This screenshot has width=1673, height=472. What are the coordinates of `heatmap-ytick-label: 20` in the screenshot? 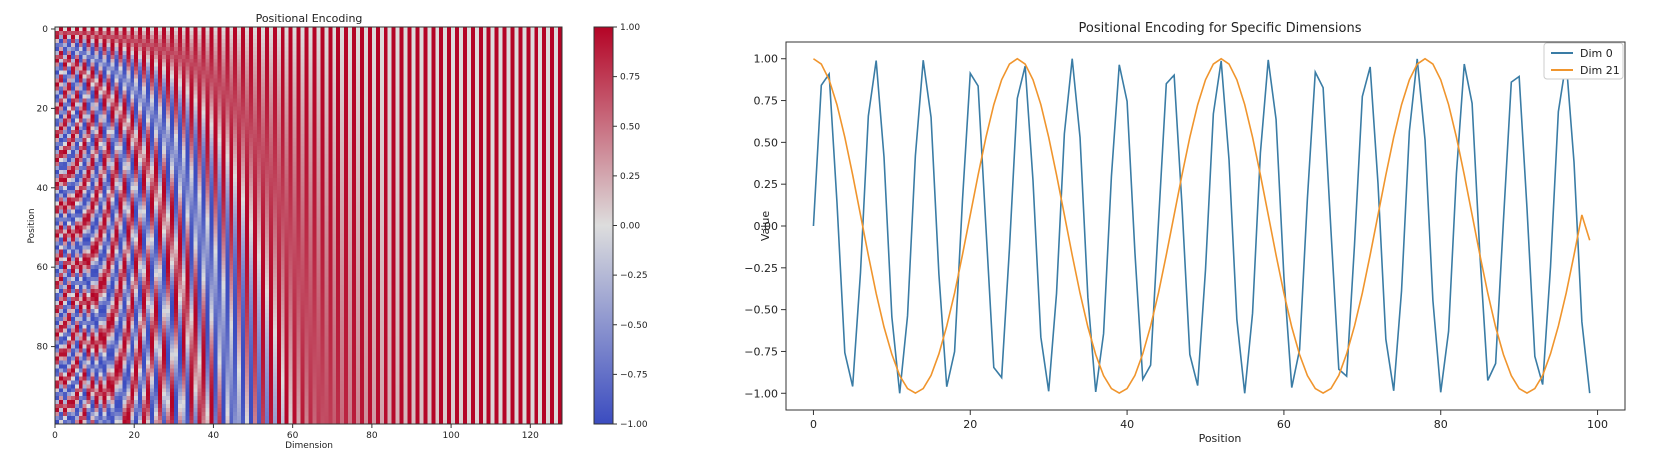 It's located at (43, 109).